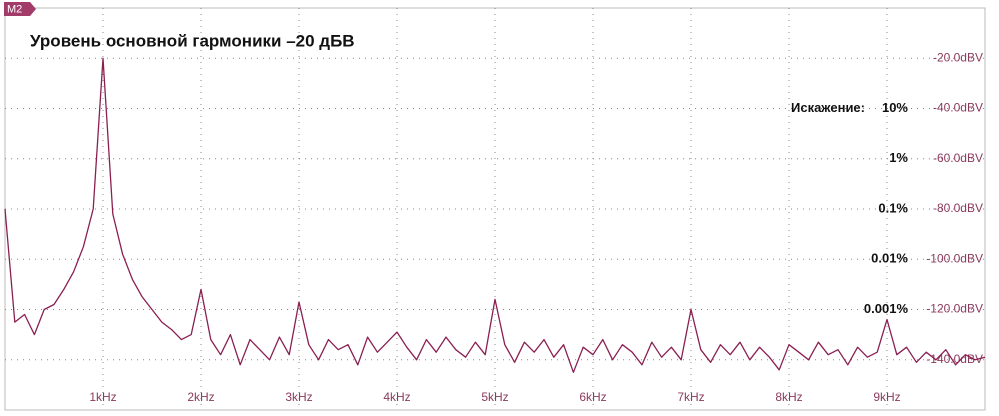  Describe the element at coordinates (886, 308) in the screenshot. I see `distortion-tick: 0.001%` at that location.